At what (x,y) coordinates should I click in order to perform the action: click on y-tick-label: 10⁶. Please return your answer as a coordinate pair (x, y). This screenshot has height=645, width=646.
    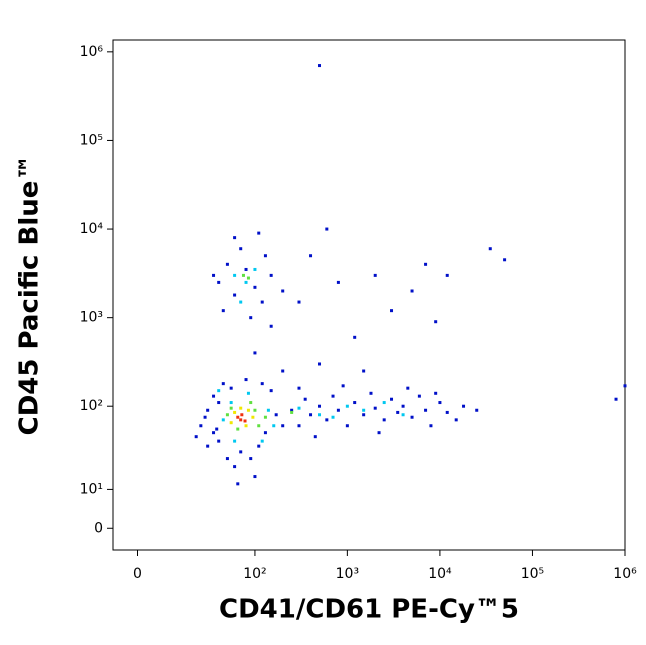
    Looking at the image, I should click on (92, 52).